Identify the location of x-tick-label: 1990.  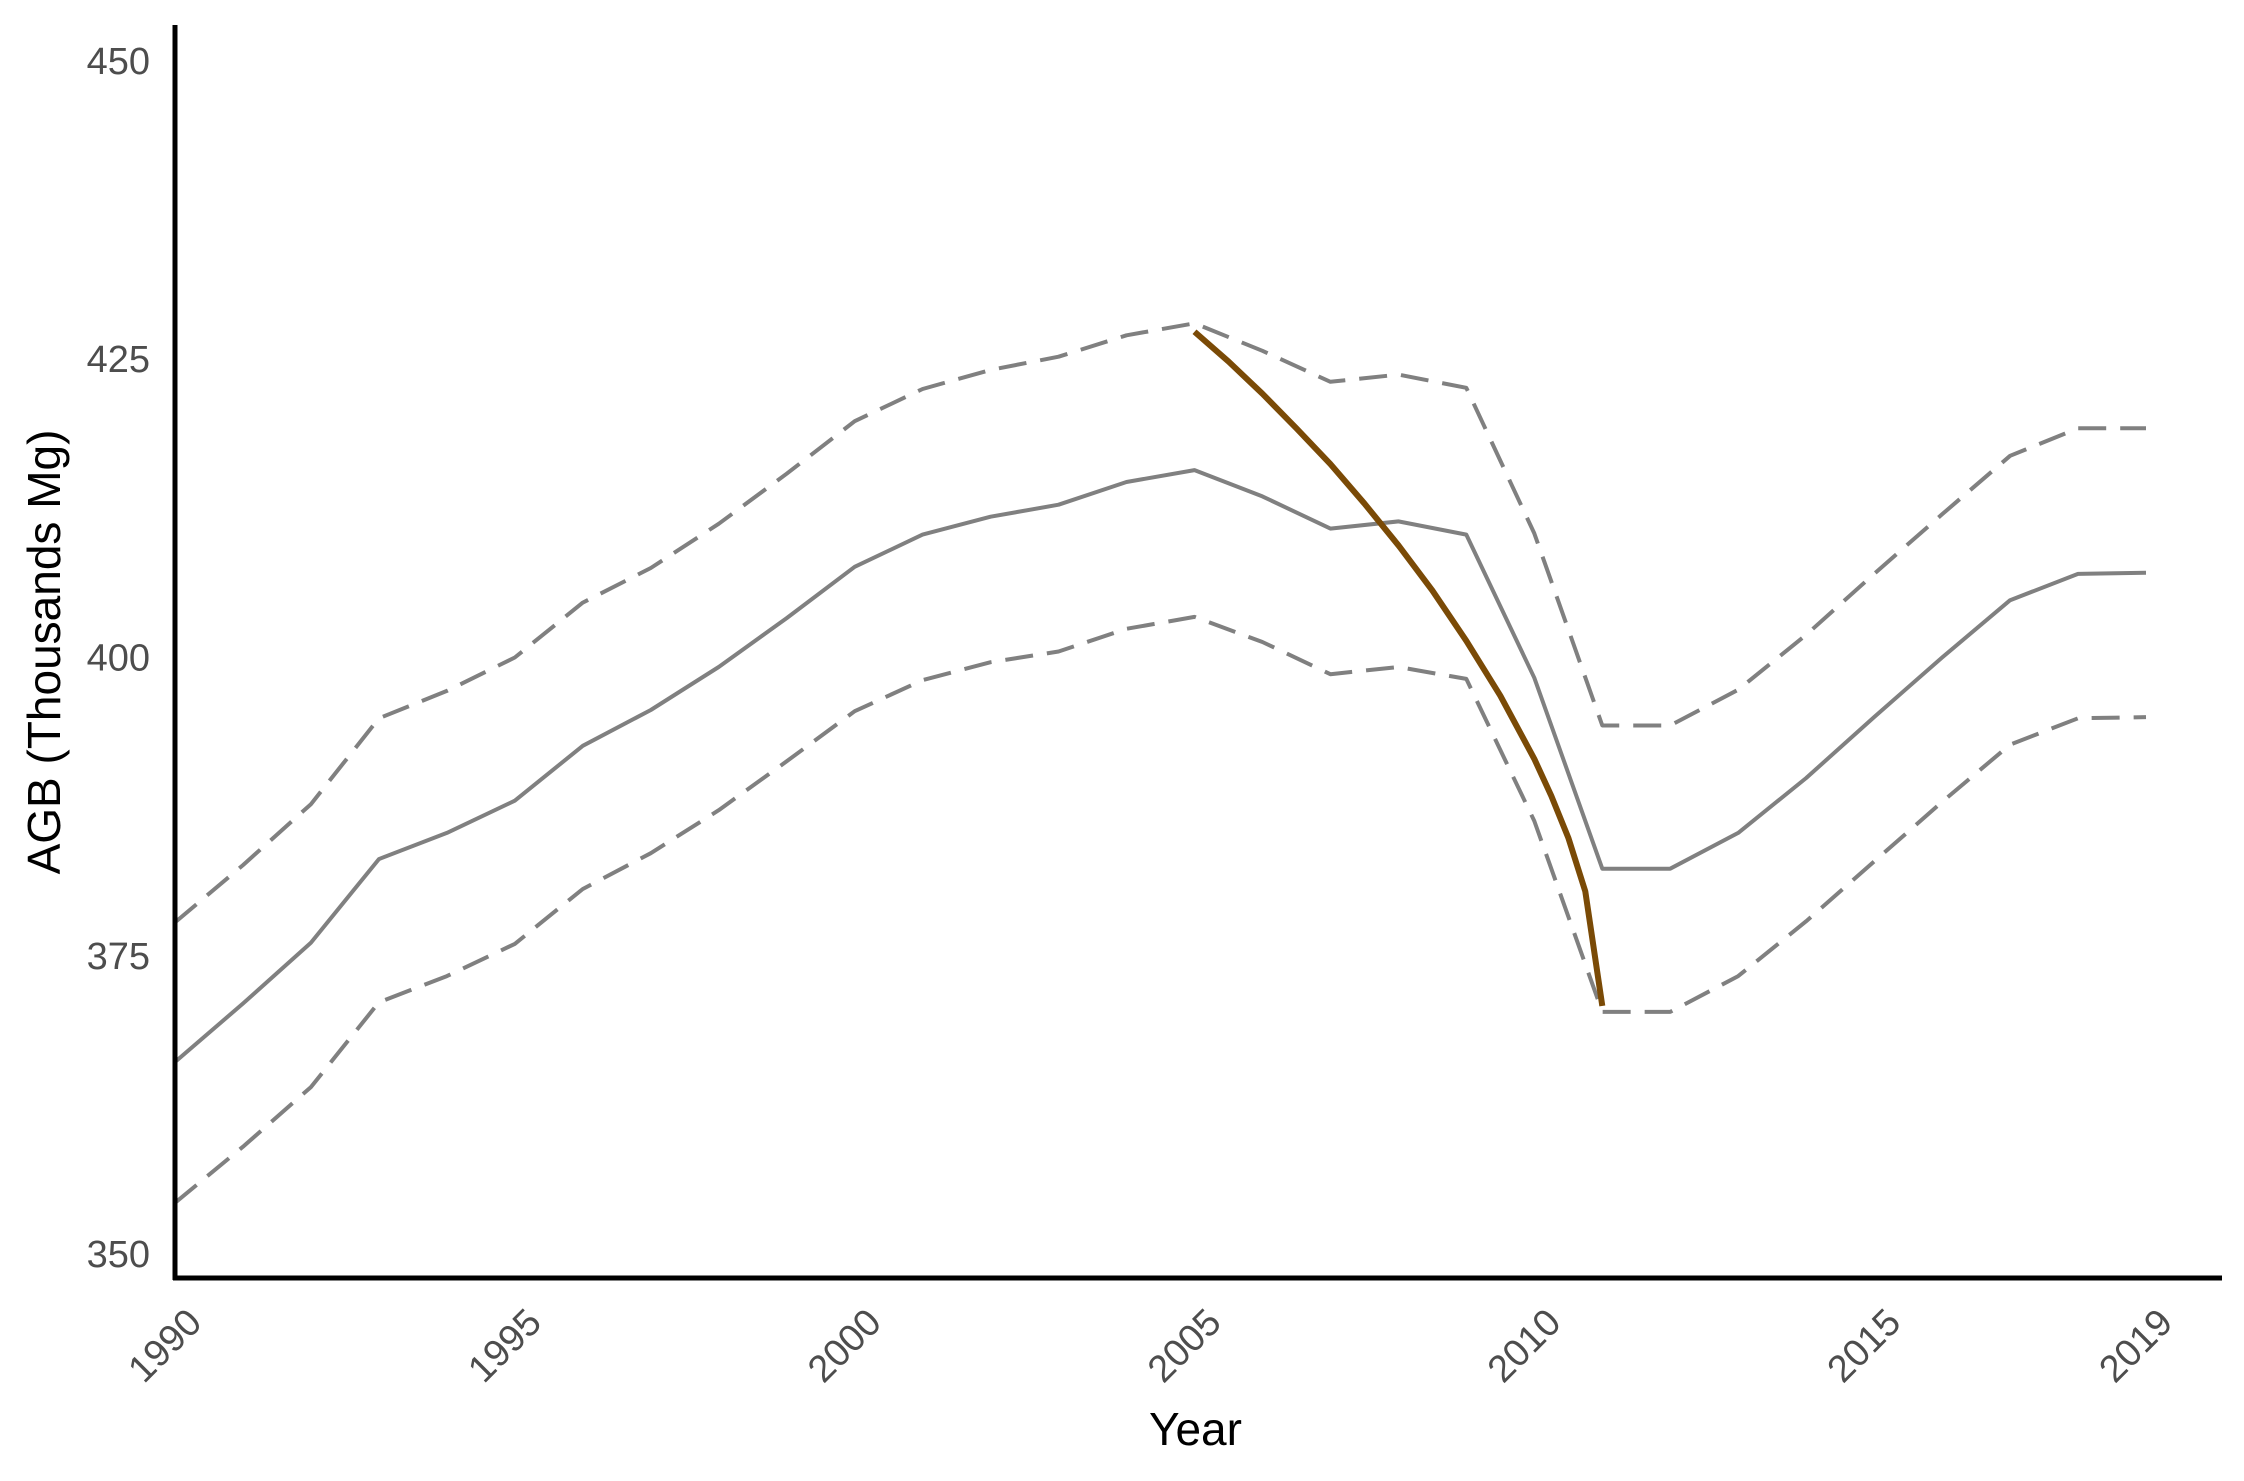
(165, 1345).